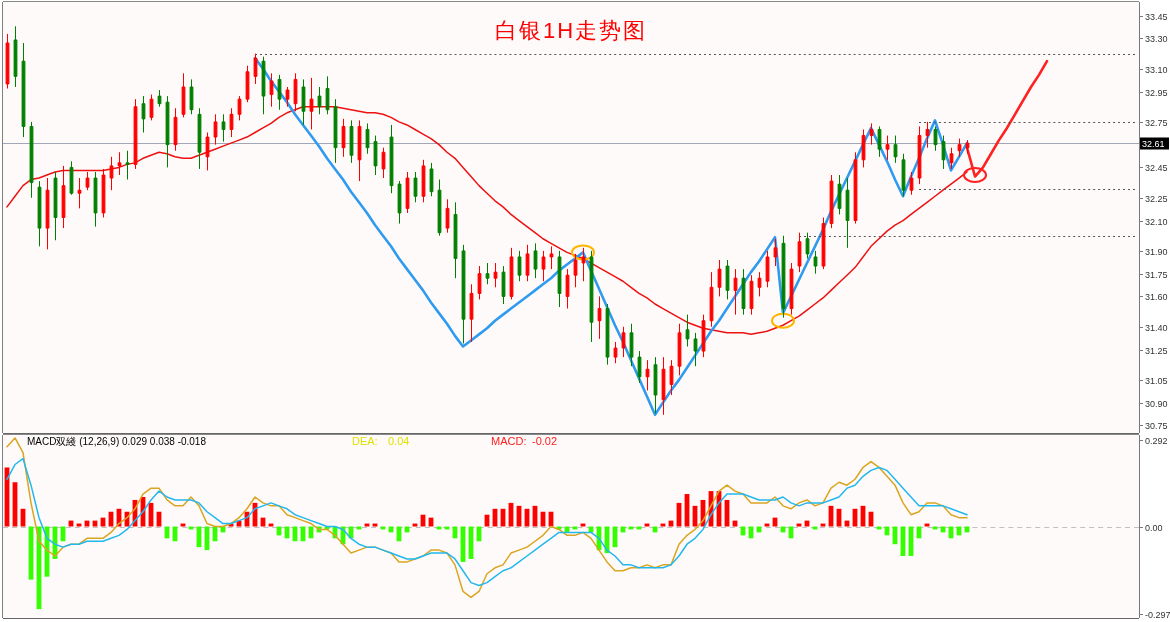 Image resolution: width=1170 pixels, height=622 pixels. I want to click on y-tick-label: 31.40, so click(1156, 327).